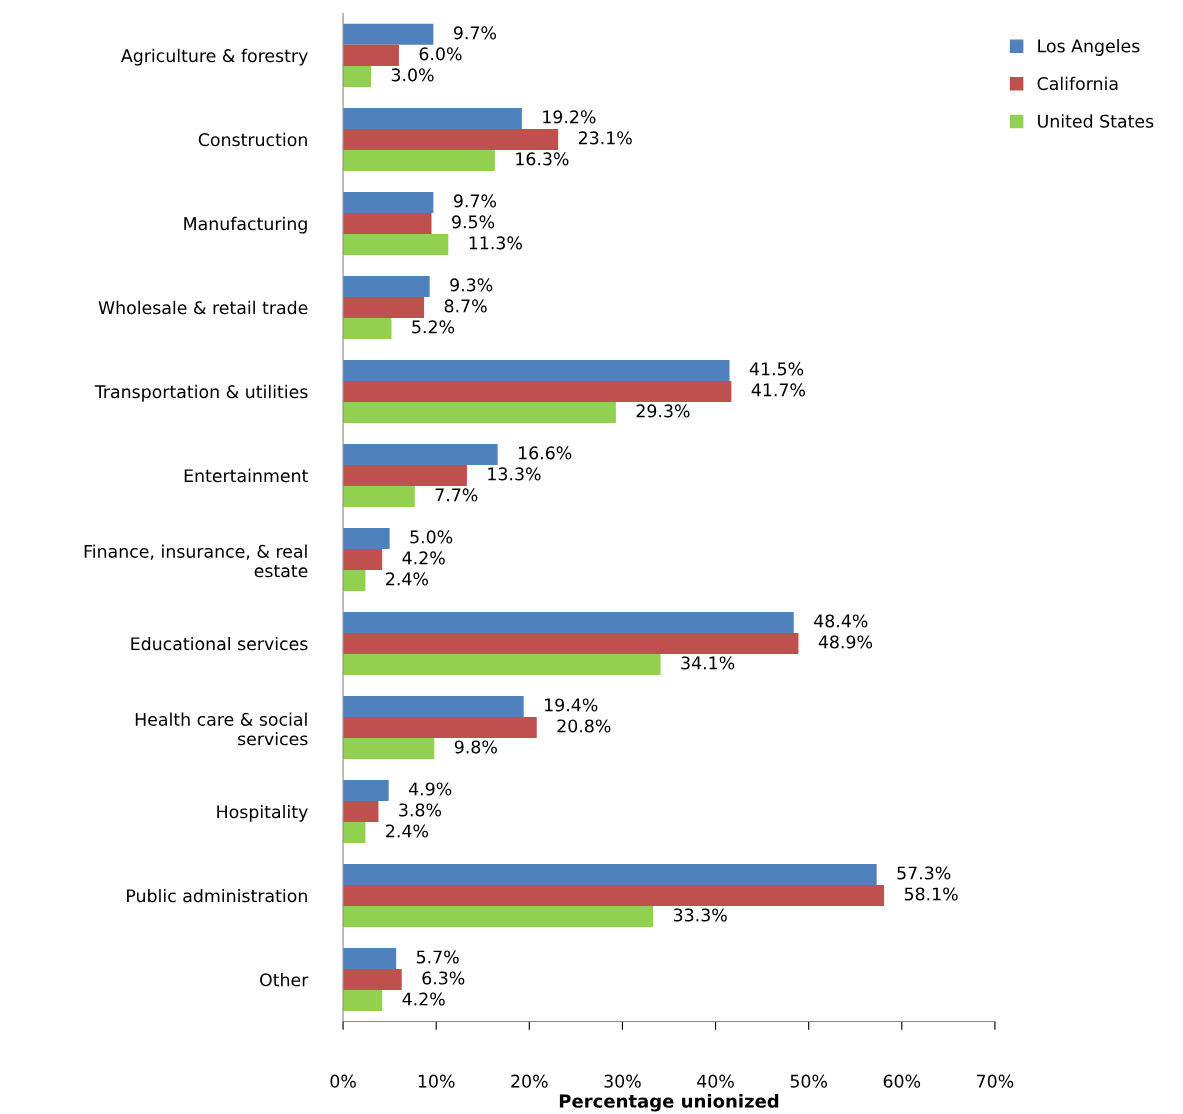 The height and width of the screenshot is (1114, 1183). Describe the element at coordinates (708, 663) in the screenshot. I see `data-label: 34.1%` at that location.